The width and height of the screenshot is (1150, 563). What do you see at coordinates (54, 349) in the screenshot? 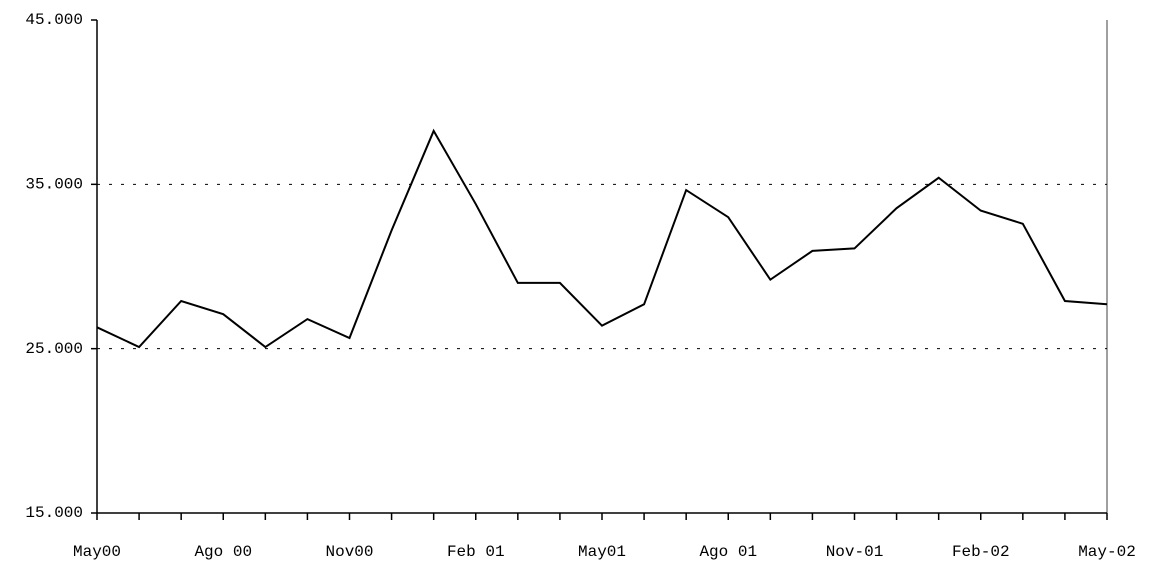
I see `y-tick-label: 25.000` at bounding box center [54, 349].